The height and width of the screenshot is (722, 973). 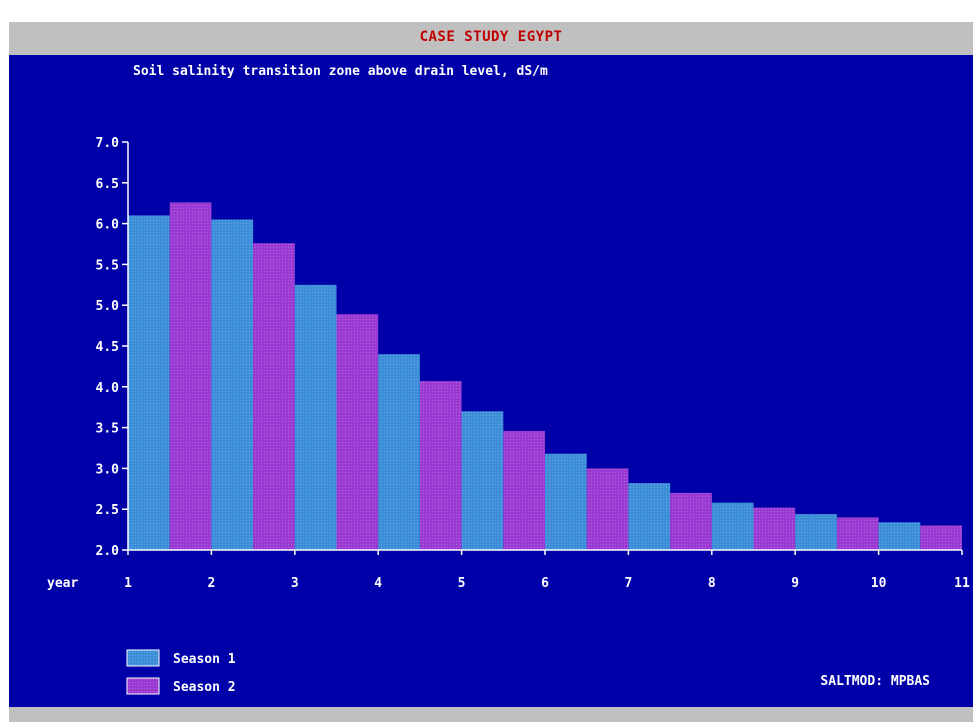 What do you see at coordinates (440, 465) in the screenshot?
I see `bar-season2-year4` at bounding box center [440, 465].